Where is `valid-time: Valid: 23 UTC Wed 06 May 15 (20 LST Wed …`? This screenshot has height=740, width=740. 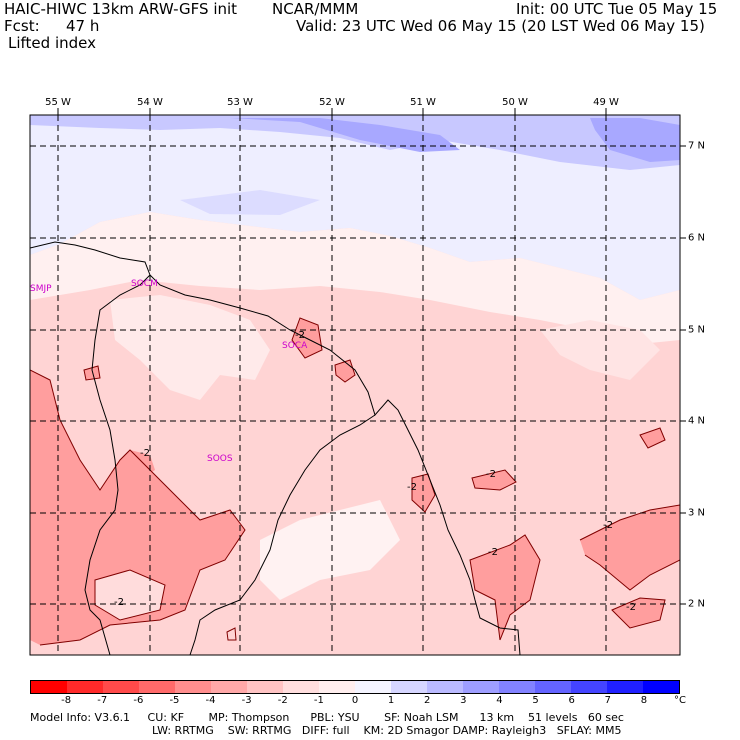
valid-time: Valid: 23 UTC Wed 06 May 15 (20 LST Wed … is located at coordinates (500, 26).